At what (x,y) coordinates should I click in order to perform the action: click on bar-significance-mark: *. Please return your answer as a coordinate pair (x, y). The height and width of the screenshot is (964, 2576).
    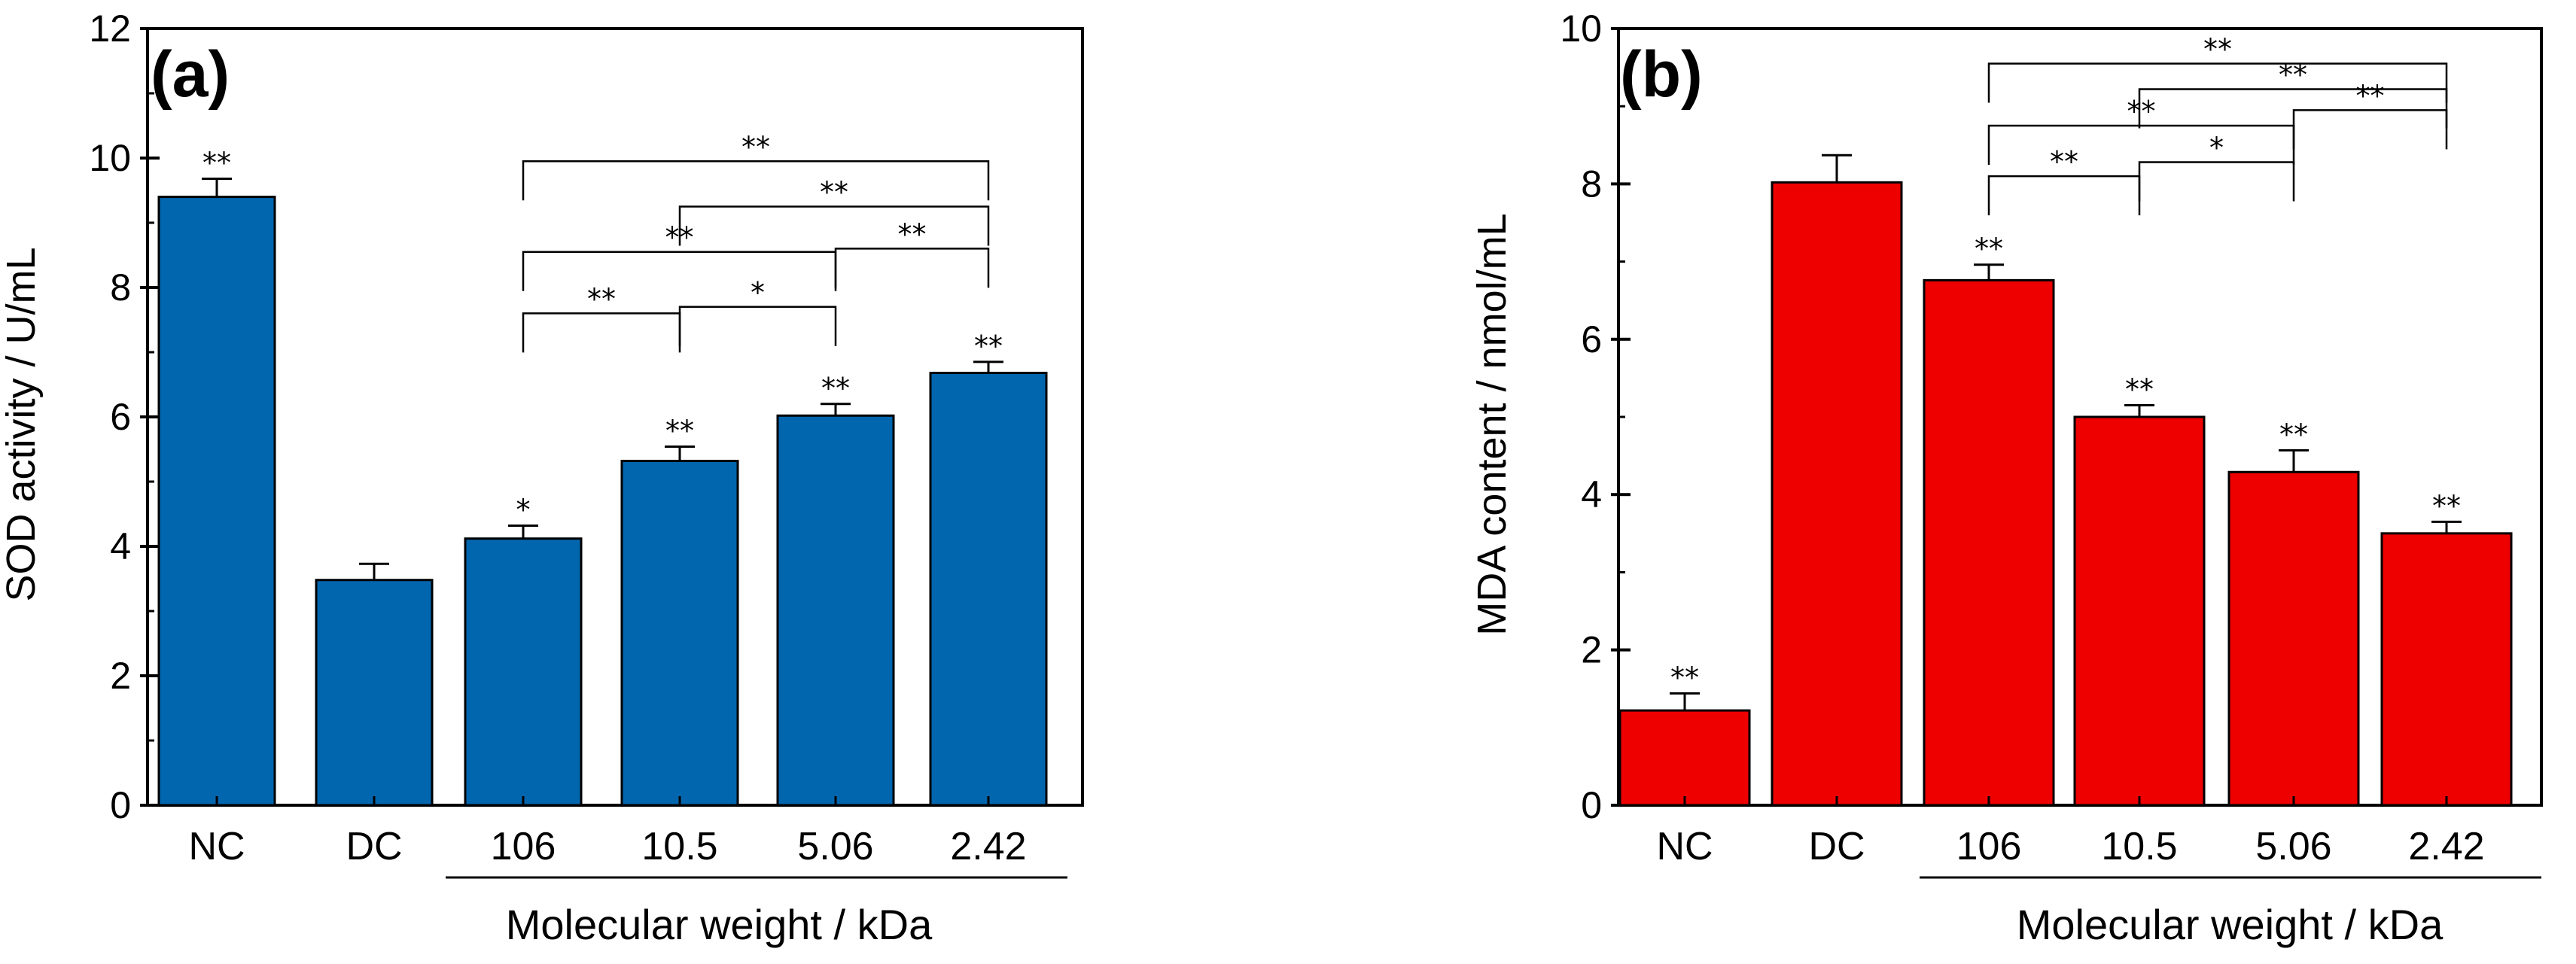
    Looking at the image, I should click on (523, 509).